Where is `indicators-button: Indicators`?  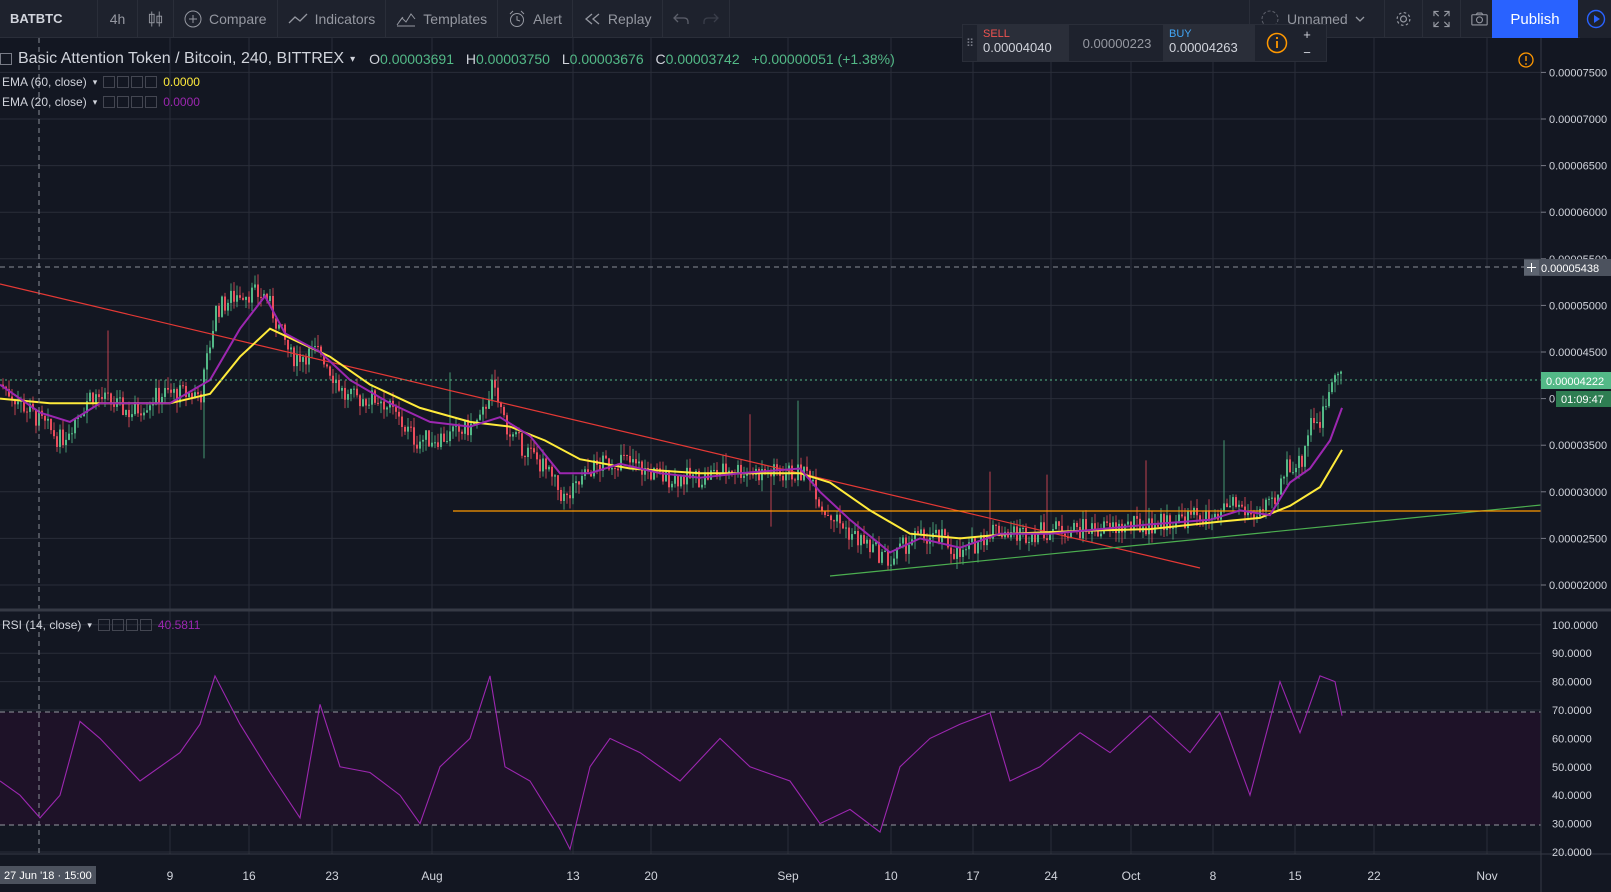 indicators-button: Indicators is located at coordinates (332, 19).